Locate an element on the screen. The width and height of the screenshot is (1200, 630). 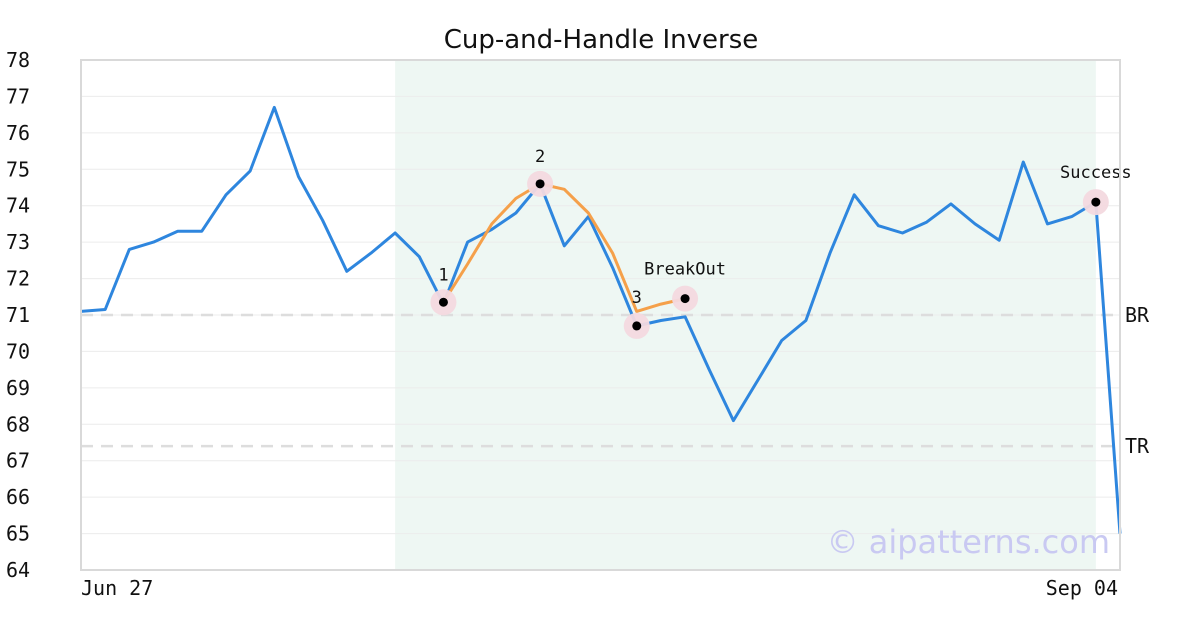
marker-label: Success is located at coordinates (1096, 173).